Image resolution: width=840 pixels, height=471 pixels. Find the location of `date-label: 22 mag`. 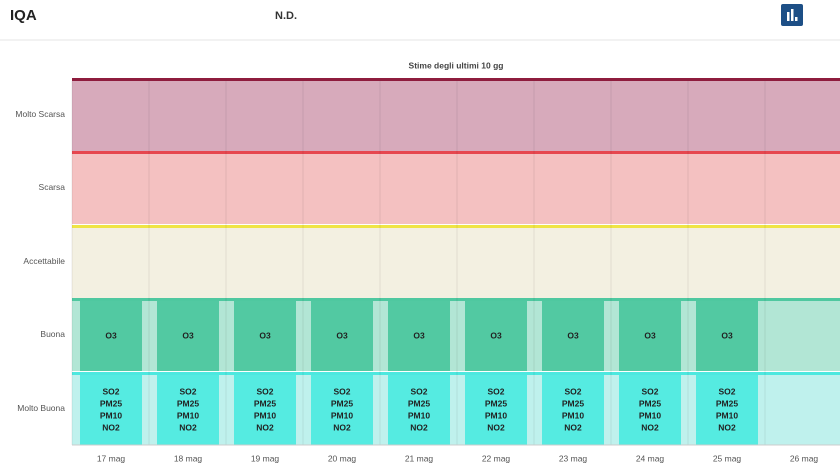

date-label: 22 mag is located at coordinates (496, 458).